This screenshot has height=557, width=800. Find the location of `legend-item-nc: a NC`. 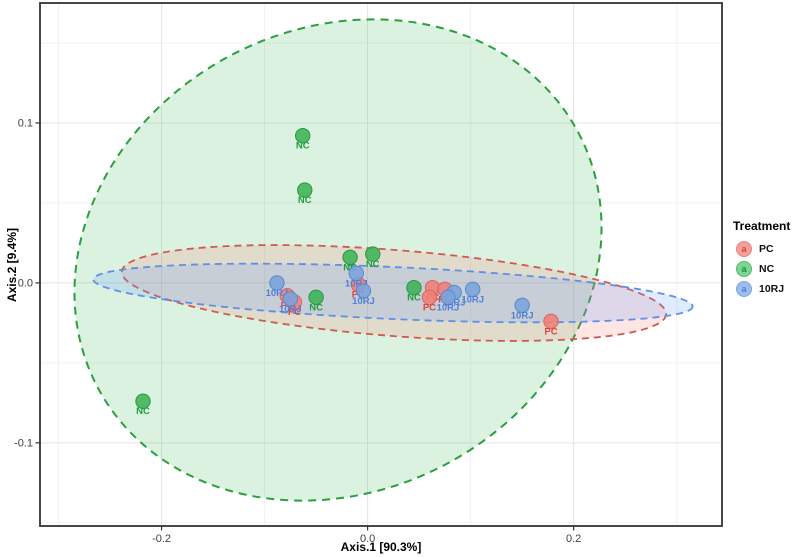

legend-item-nc: a NC is located at coordinates (760, 269).